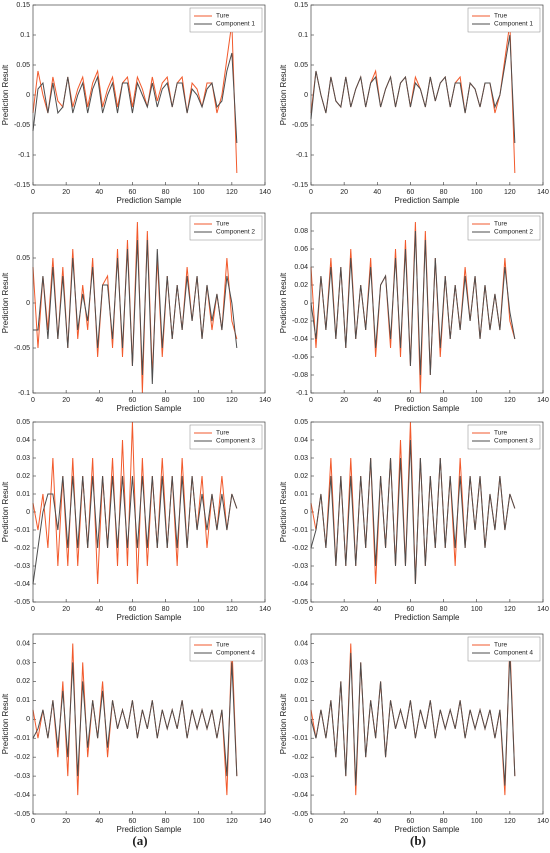 The width and height of the screenshot is (550, 853). What do you see at coordinates (513, 232) in the screenshot?
I see `legend-label: Component 2` at bounding box center [513, 232].